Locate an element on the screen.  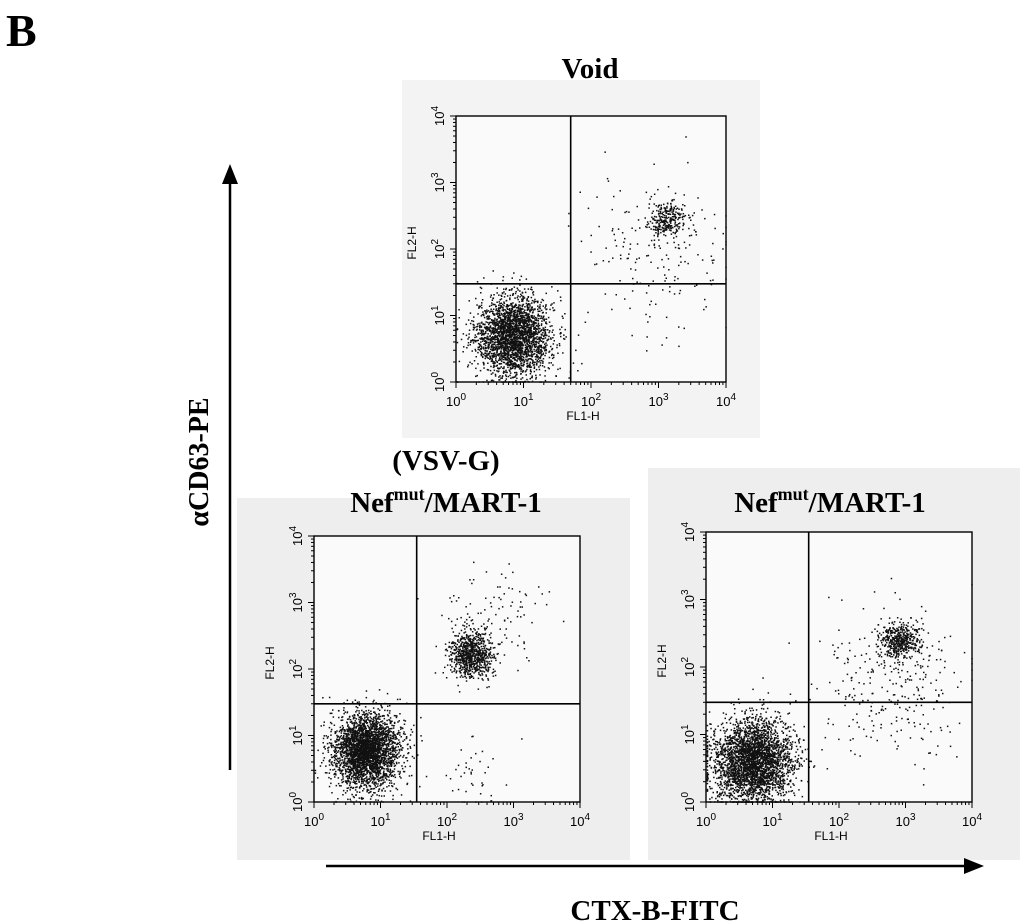
plot-3-title: Nefmut/MART-1 is located at coordinates (830, 501).